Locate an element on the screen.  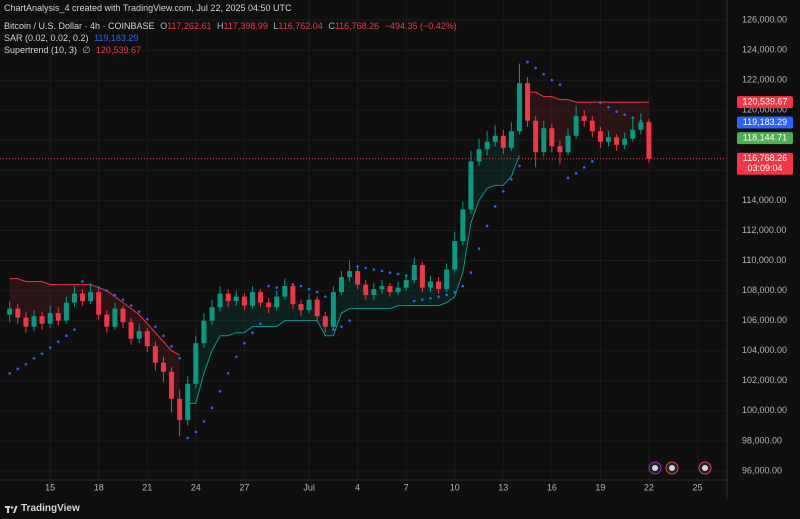
price-tag-label: 120,539.67 is located at coordinates (764, 101).